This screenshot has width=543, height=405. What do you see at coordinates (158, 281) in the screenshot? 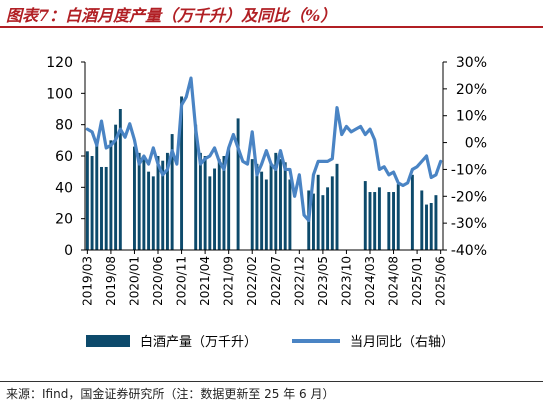
I see `x-tick-label-2020/06: 2020/06` at bounding box center [158, 281].